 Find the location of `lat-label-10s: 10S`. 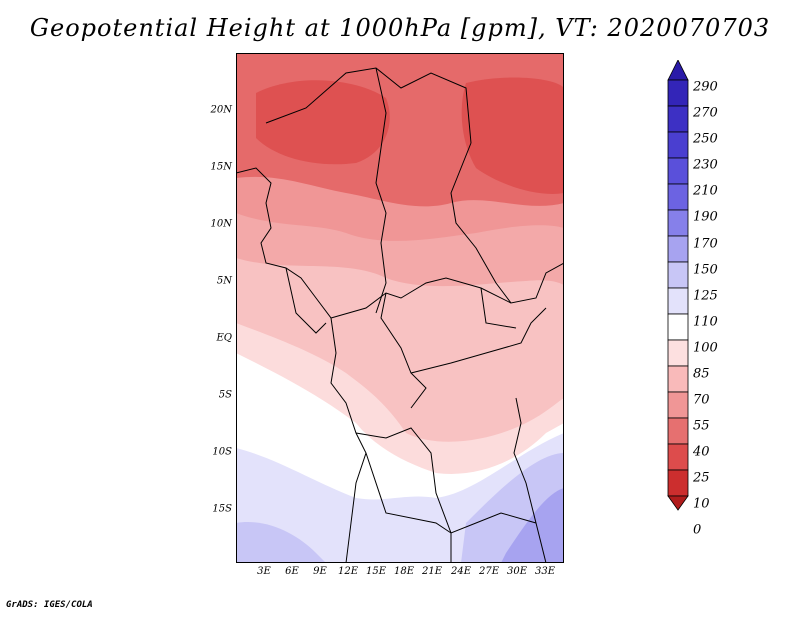

lat-label-10s: 10S is located at coordinates (222, 452).